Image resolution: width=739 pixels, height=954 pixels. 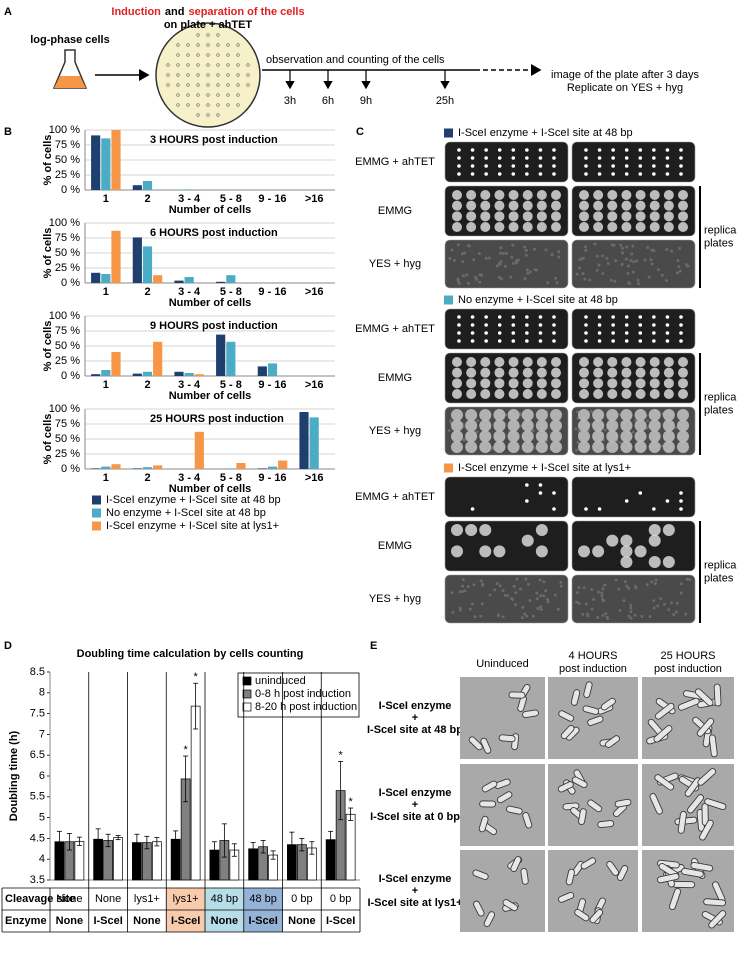 What do you see at coordinates (26, 921) in the screenshot?
I see `table-row-label: Enzyme` at bounding box center [26, 921].